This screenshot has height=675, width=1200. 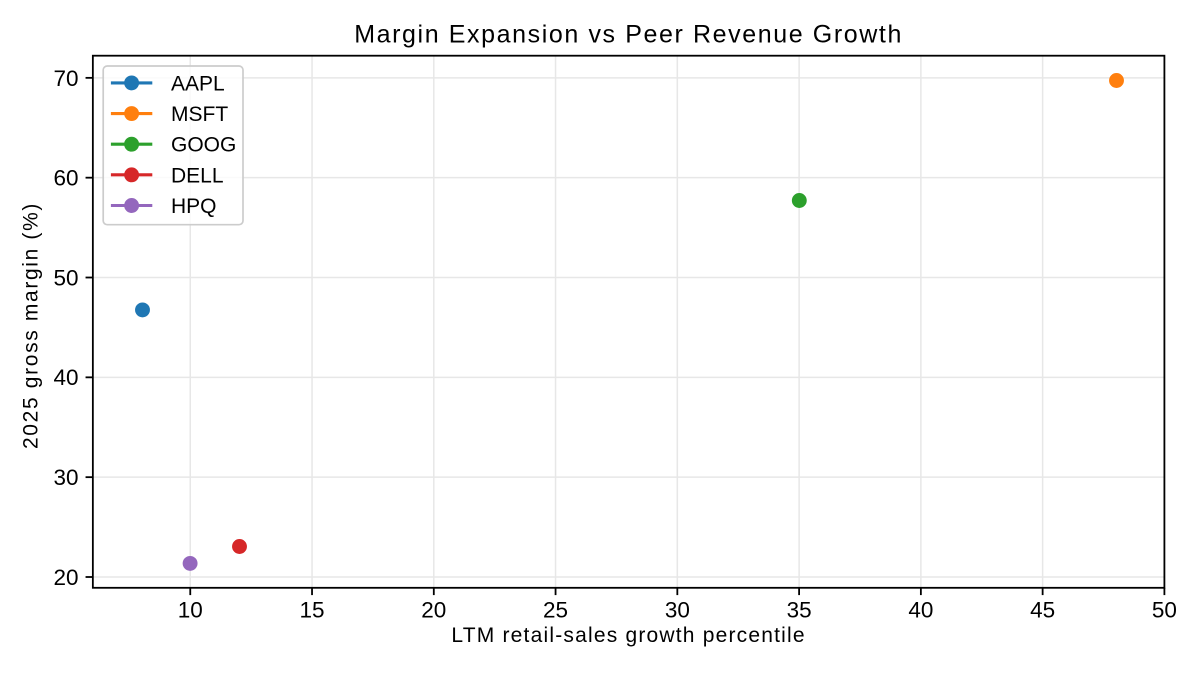 What do you see at coordinates (190, 610) in the screenshot?
I see `svg-text: 10` at bounding box center [190, 610].